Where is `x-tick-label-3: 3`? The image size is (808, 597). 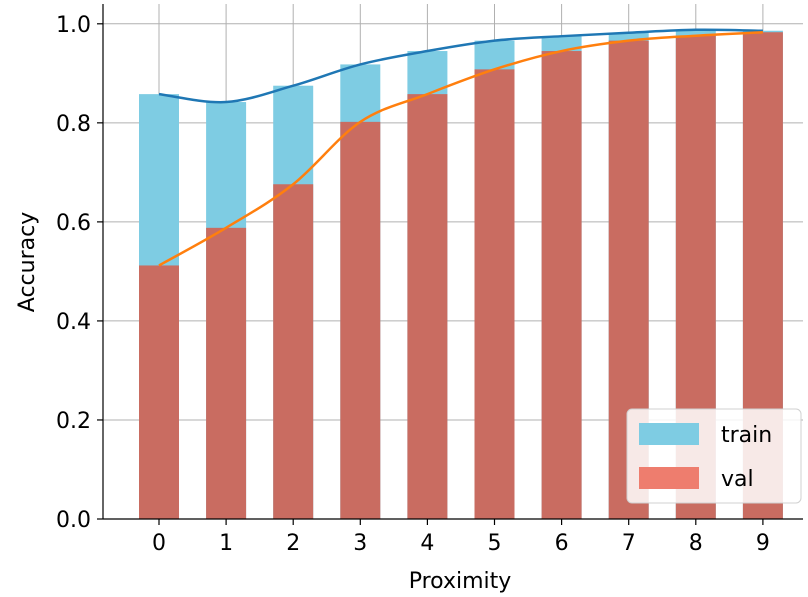 x-tick-label-3: 3 is located at coordinates (360, 543).